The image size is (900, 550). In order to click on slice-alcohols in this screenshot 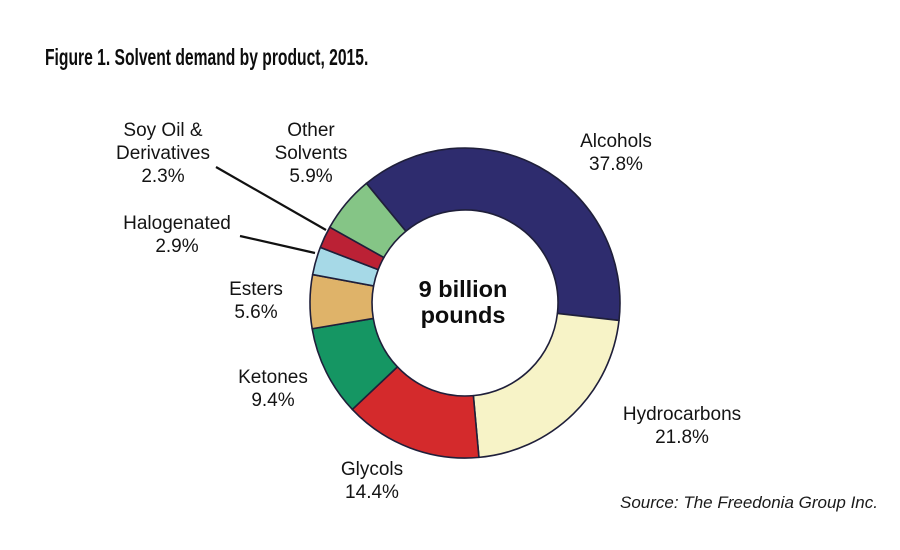, I will do `click(493, 234)`.